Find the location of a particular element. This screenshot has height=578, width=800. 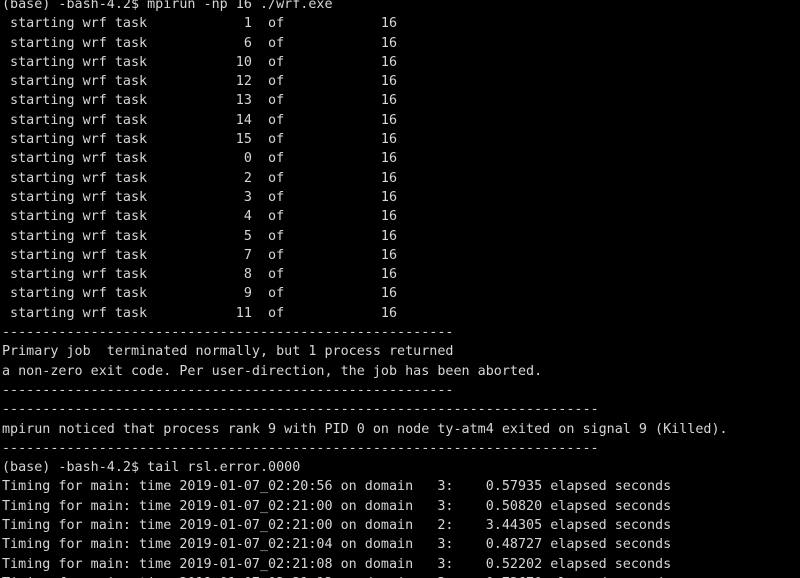

terminal-line: starting wrf task 14 of 16 is located at coordinates (200, 120).